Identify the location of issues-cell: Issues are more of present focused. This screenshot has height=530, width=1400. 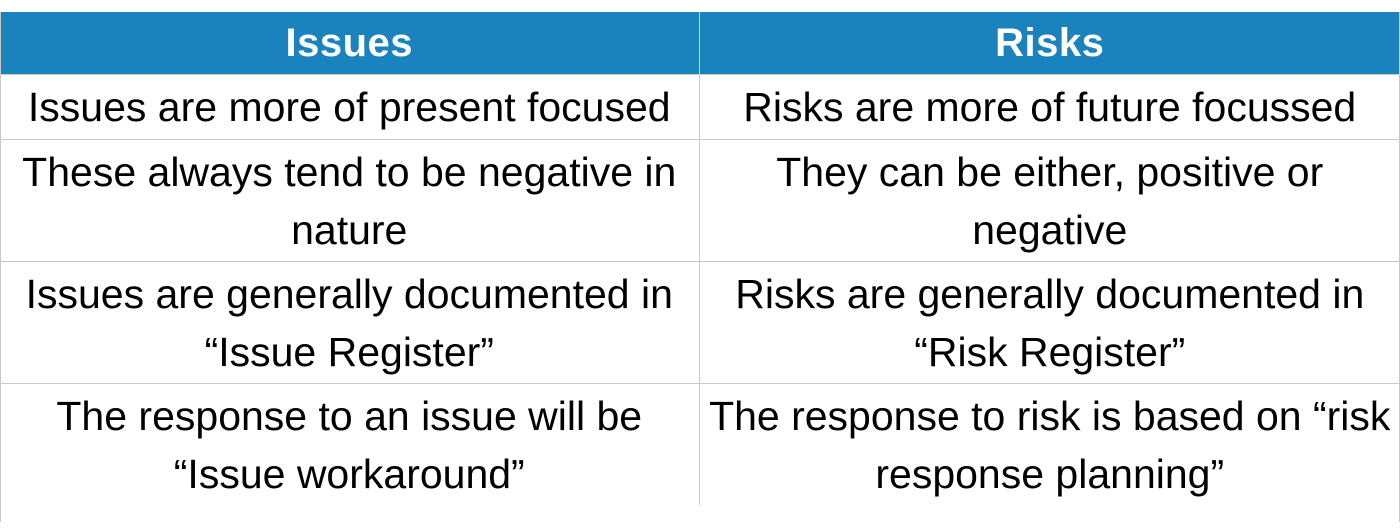
(350, 107).